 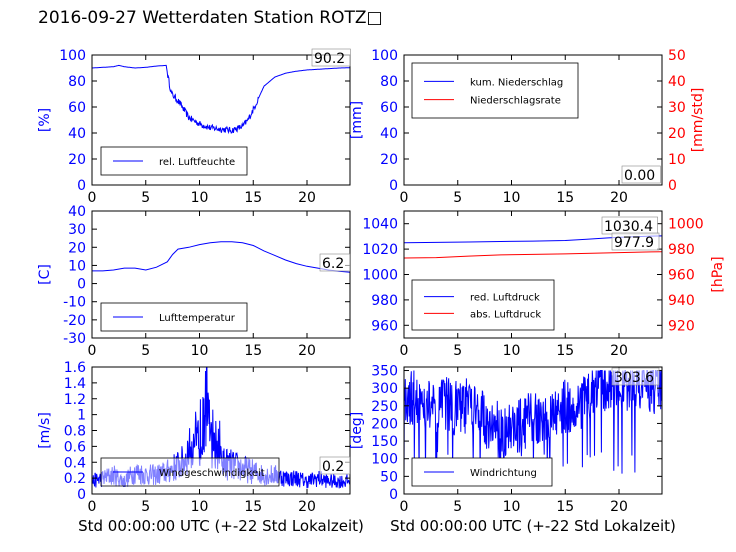 I want to click on y2-tick-label: 1000, so click(x=686, y=225).